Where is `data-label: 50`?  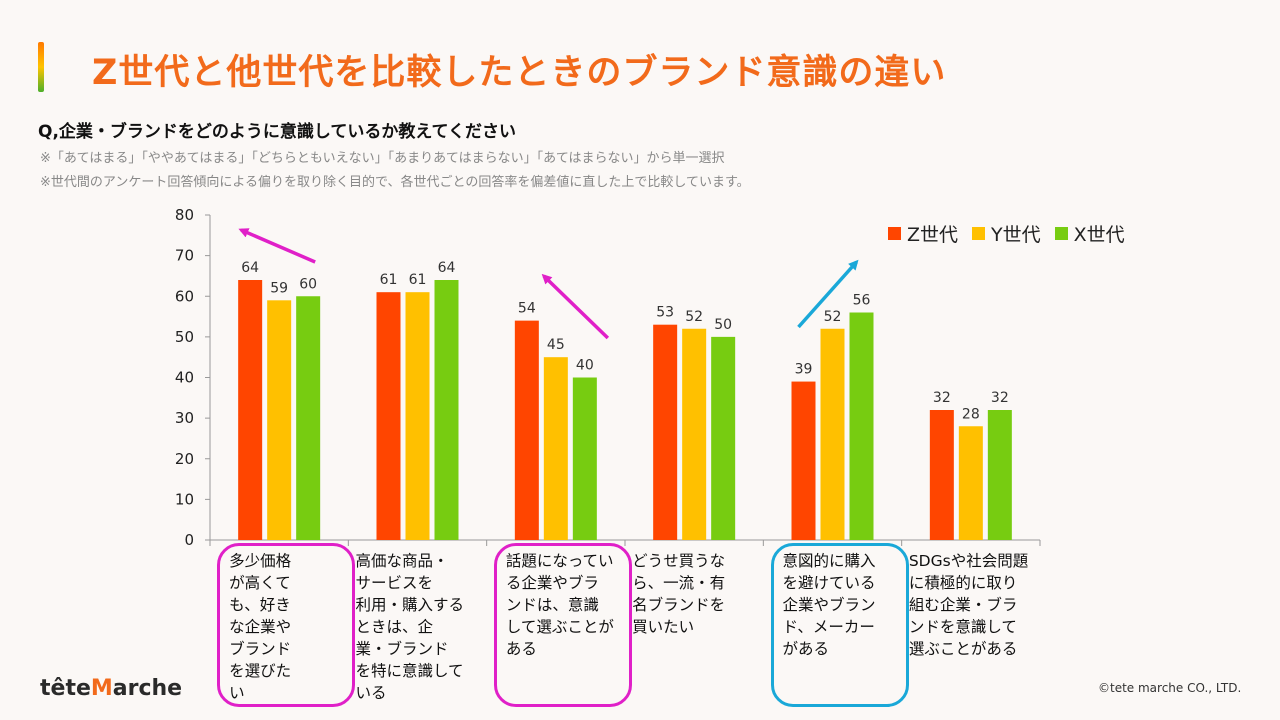
data-label: 50 is located at coordinates (723, 325).